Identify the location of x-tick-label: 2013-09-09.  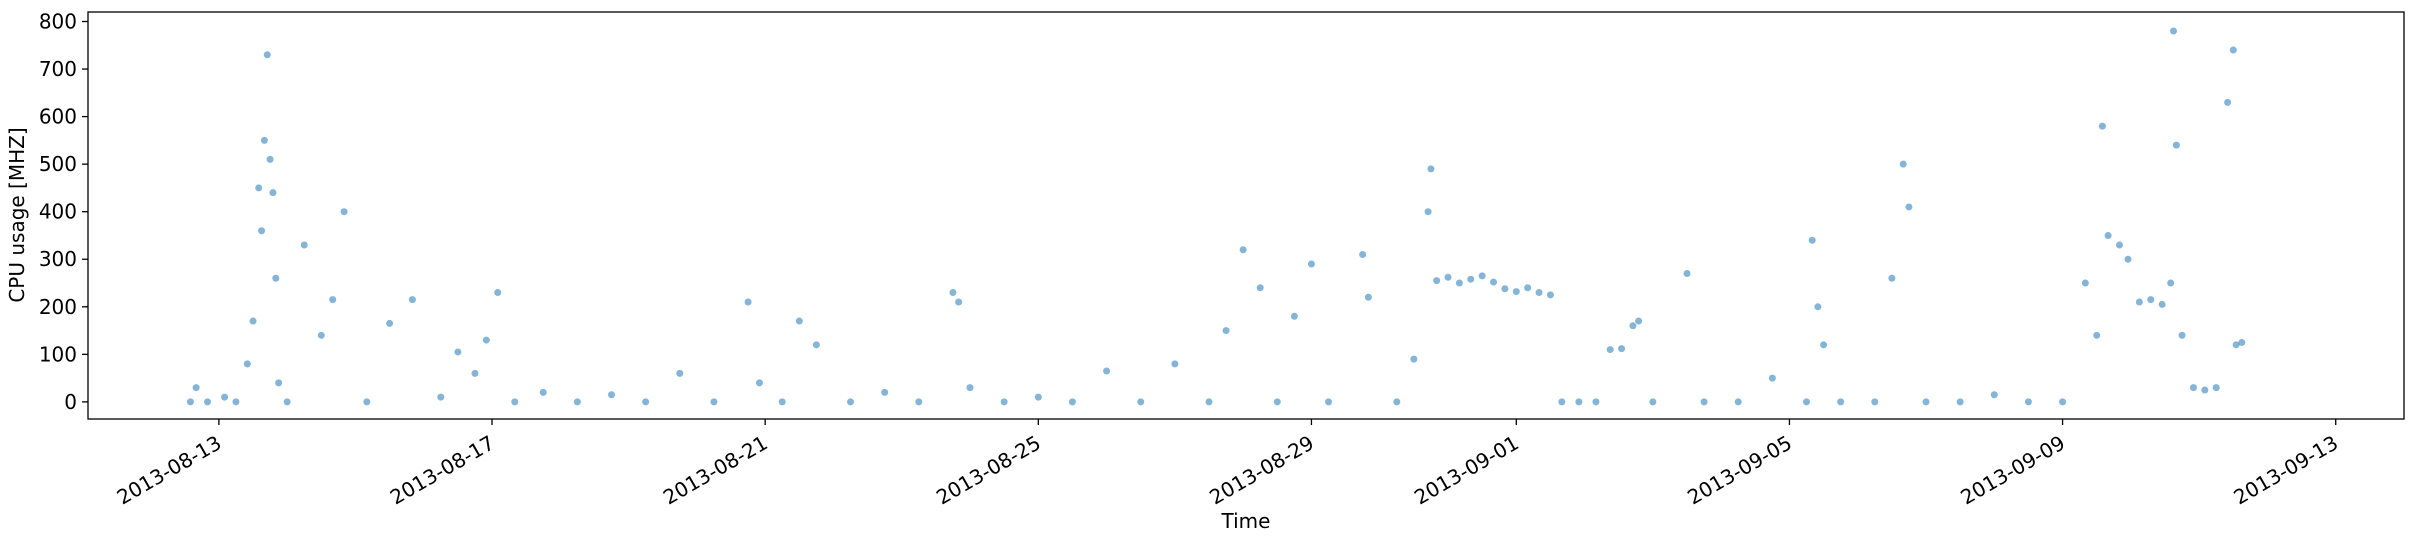
(2012, 470).